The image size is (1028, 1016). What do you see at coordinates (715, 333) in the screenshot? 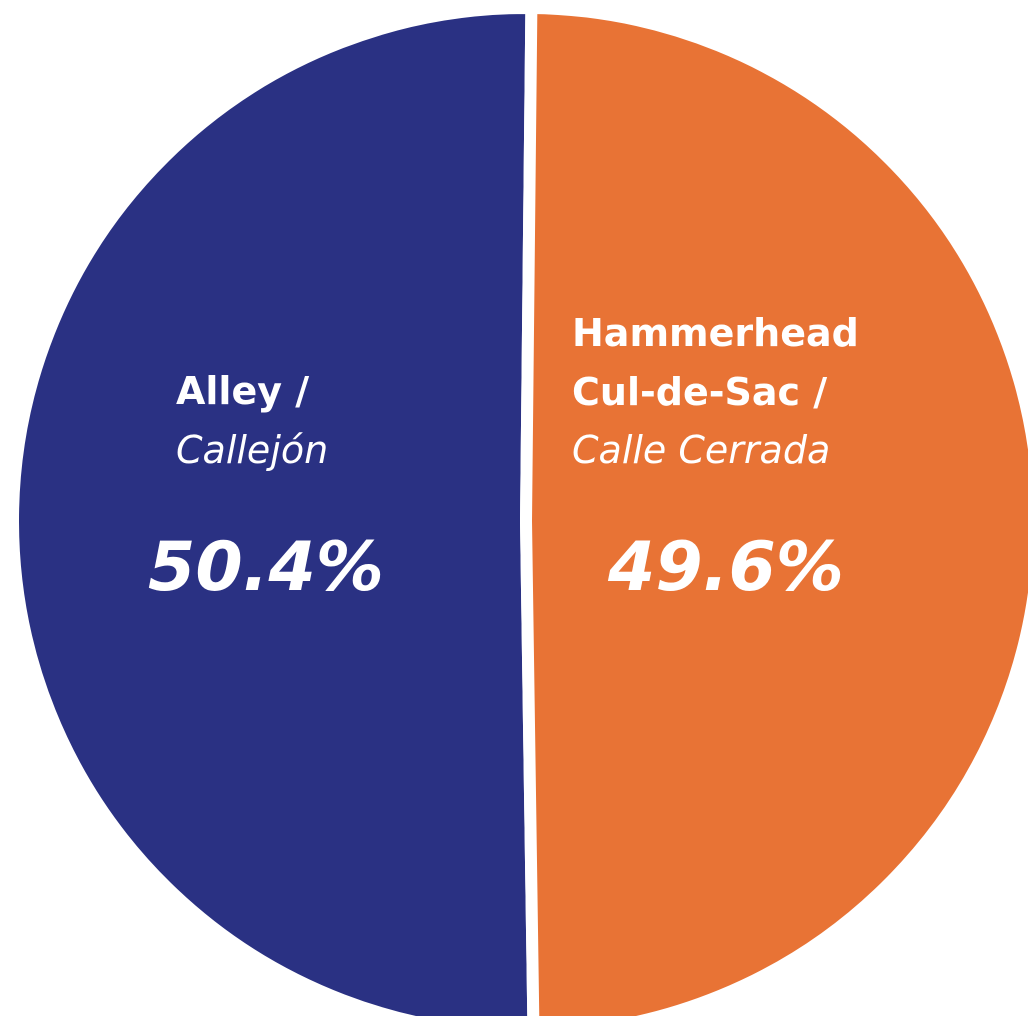
I see `slice-label-hammerhead-line-1: Hammerhead` at bounding box center [715, 333].